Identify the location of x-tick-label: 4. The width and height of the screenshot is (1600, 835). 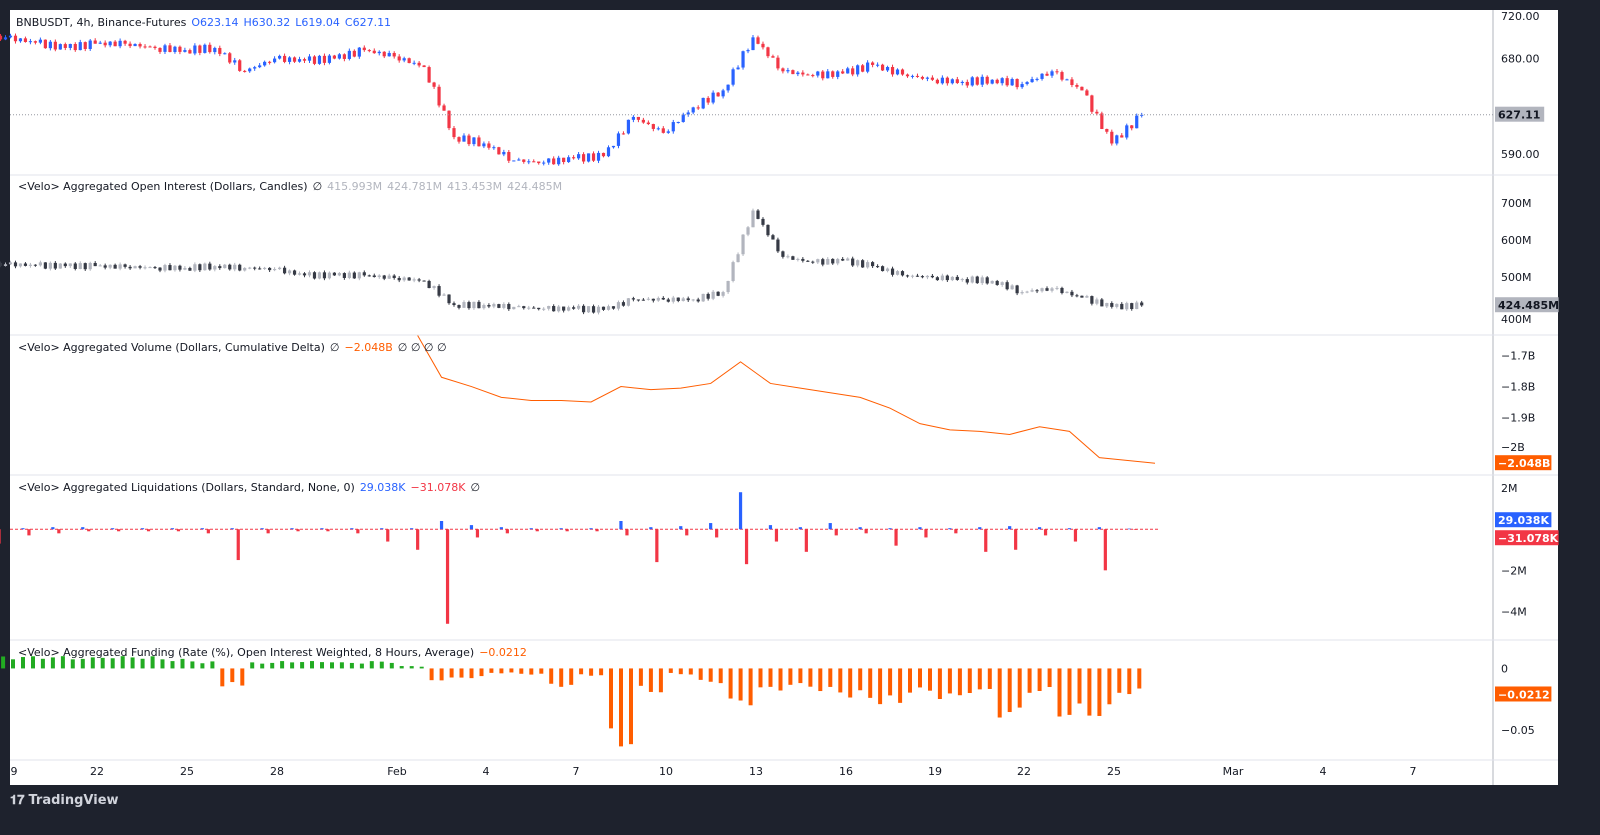
(1323, 771).